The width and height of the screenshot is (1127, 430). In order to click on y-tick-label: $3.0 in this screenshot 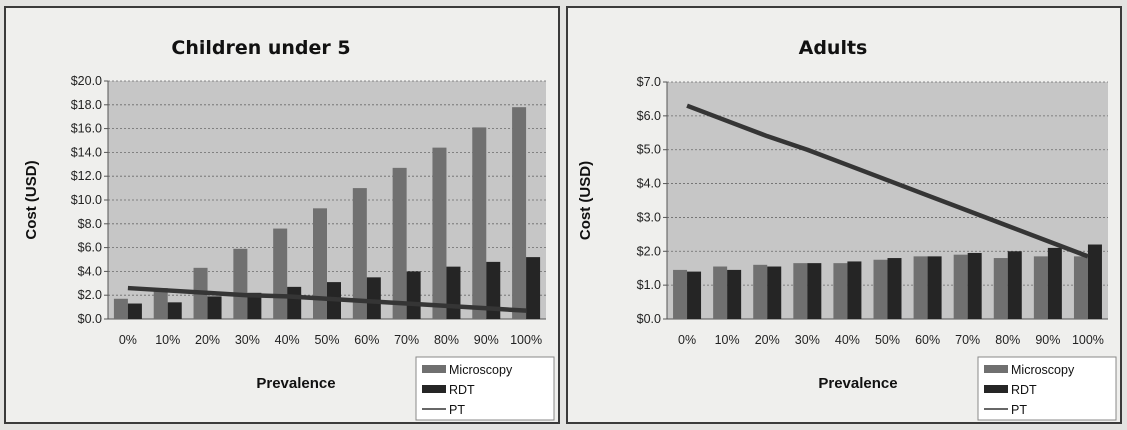, I will do `click(649, 217)`.